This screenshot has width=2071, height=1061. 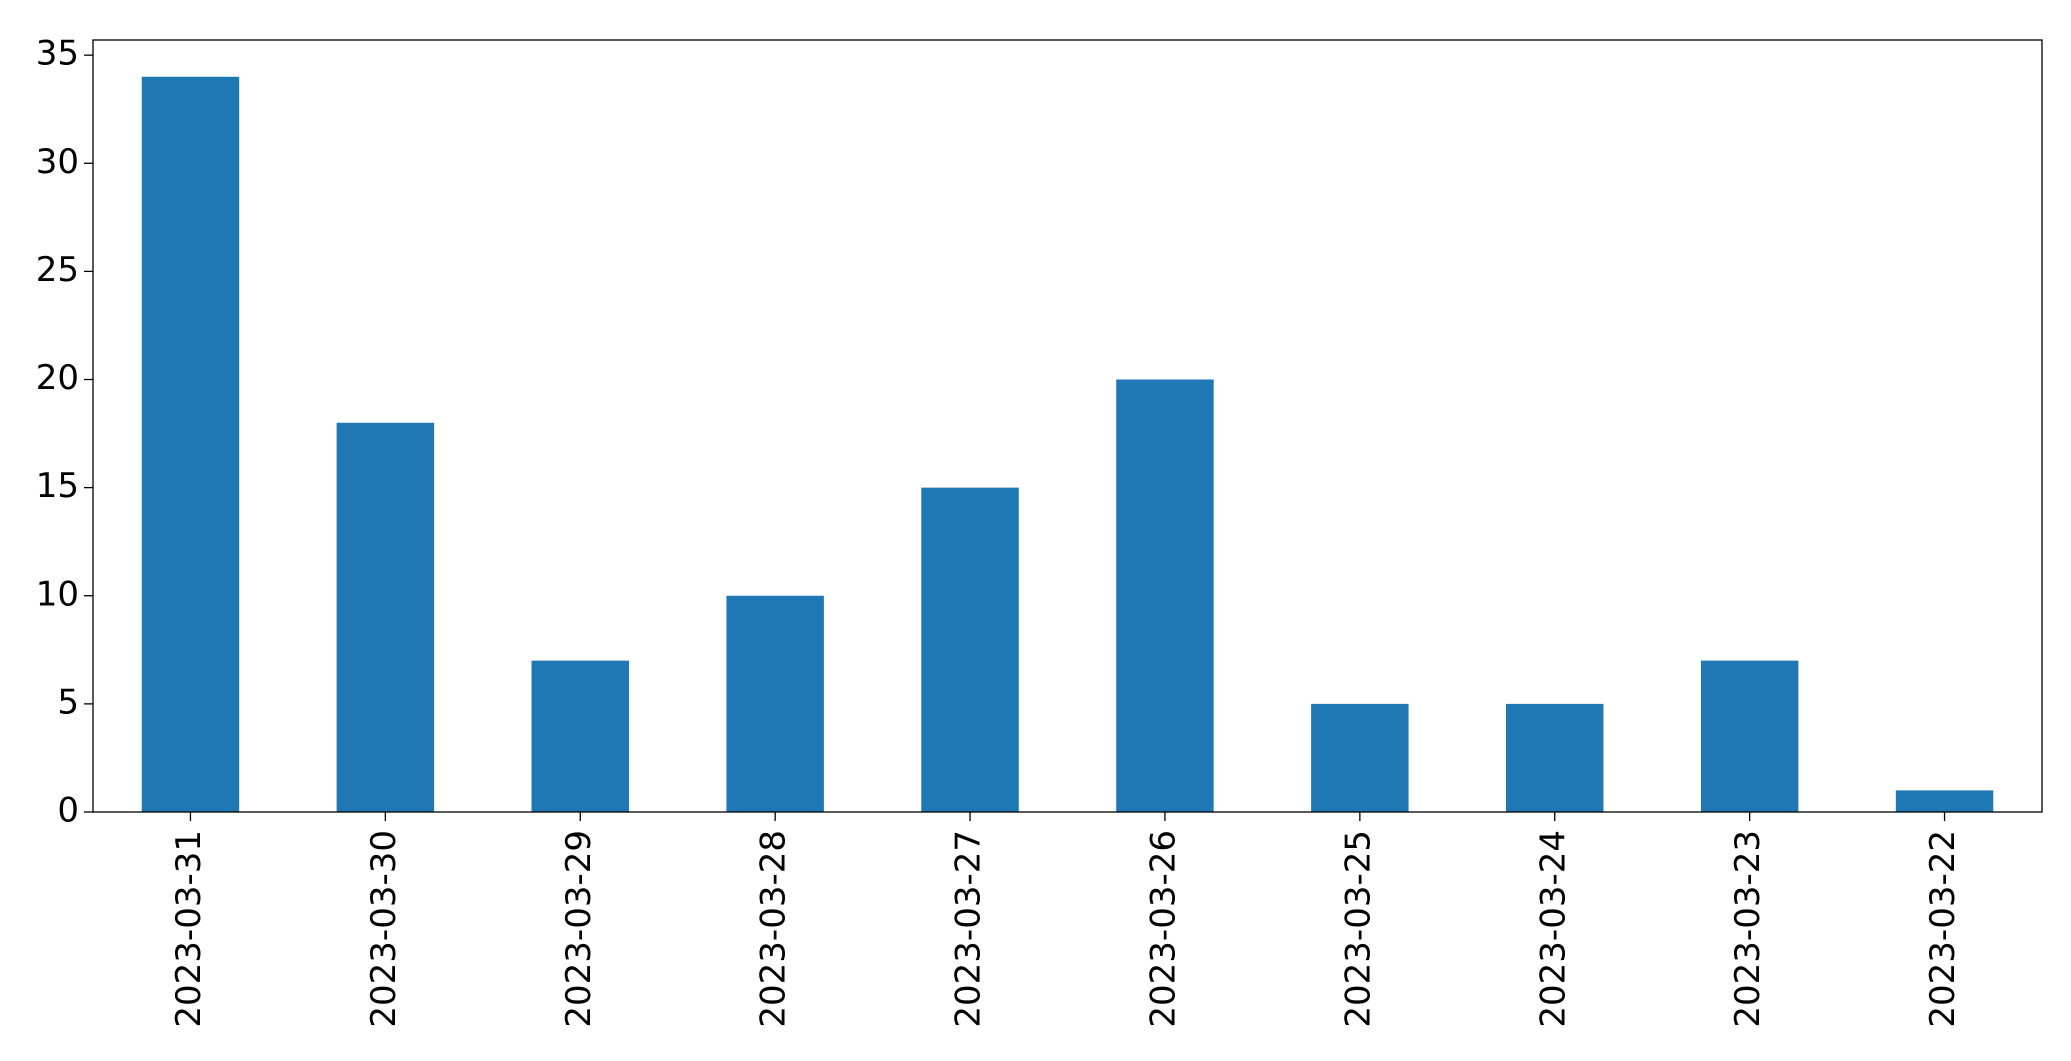 What do you see at coordinates (1163, 929) in the screenshot?
I see `x-tick-label: 2023-03-26` at bounding box center [1163, 929].